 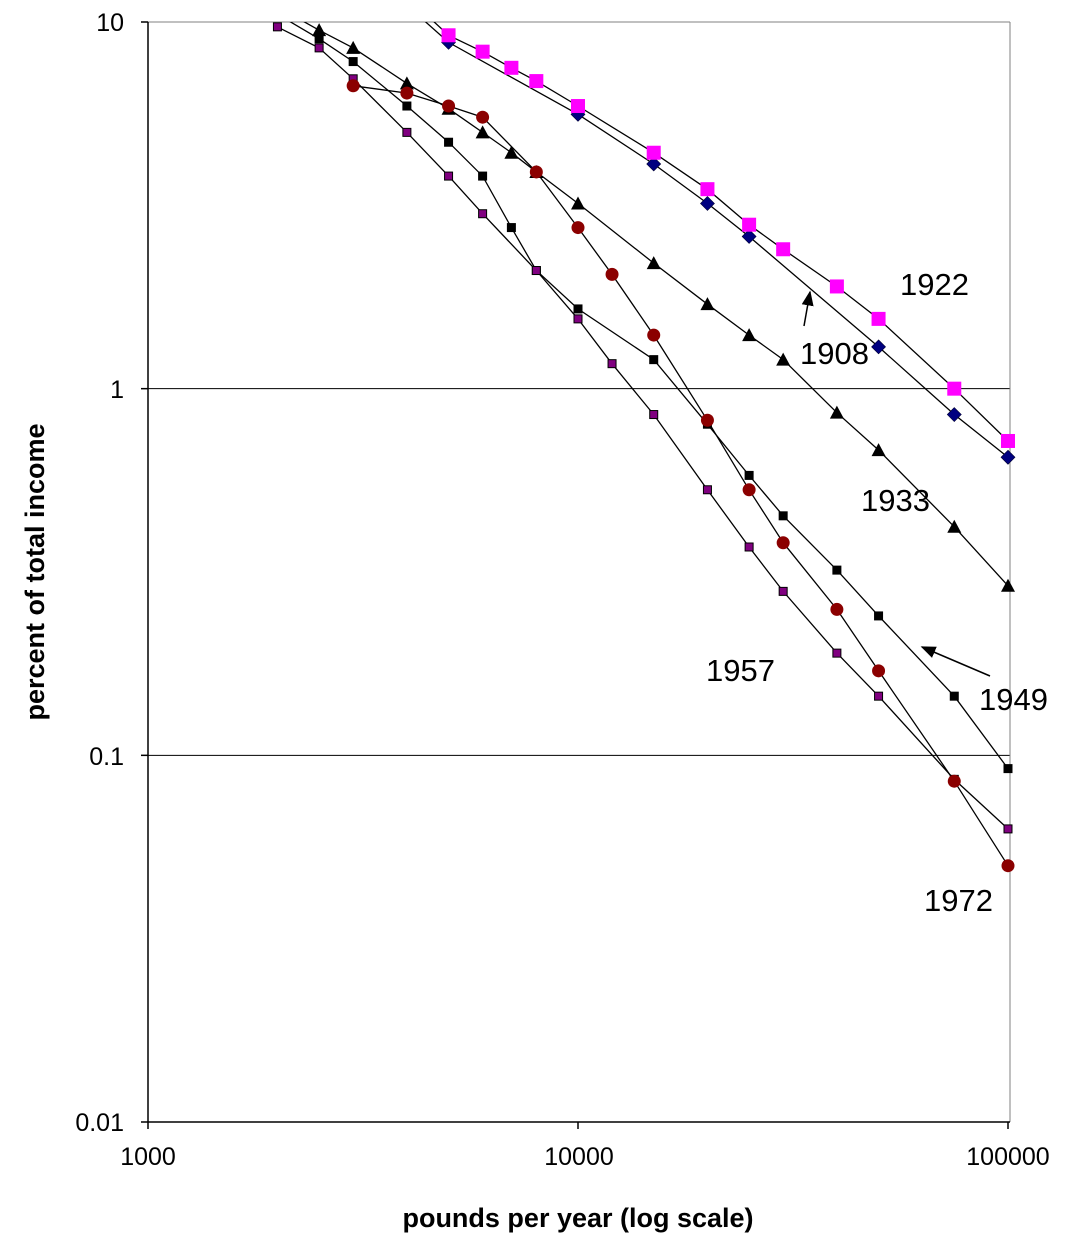 I want to click on y-tick-label-0-01: 0.01, so click(x=99, y=1123).